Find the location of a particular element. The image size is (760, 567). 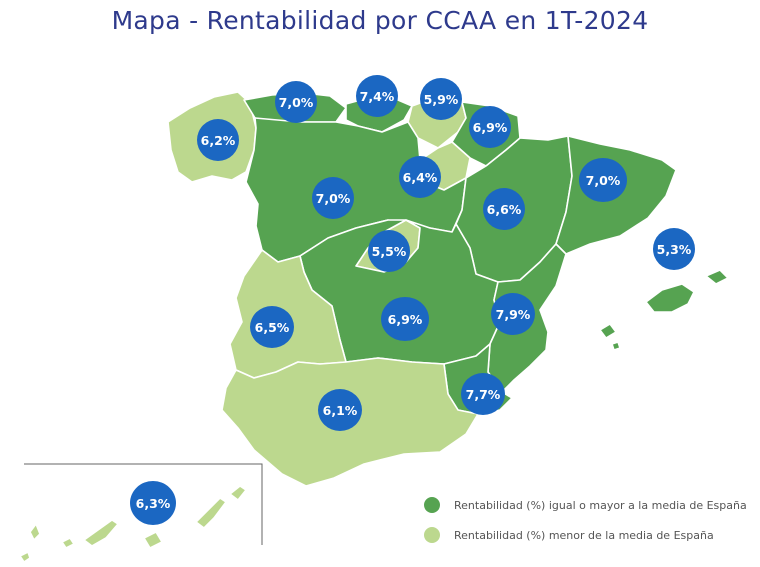

map-title: Mapa - Rentabilidad por CCAA en 1T-2024 is located at coordinates (380, 20).